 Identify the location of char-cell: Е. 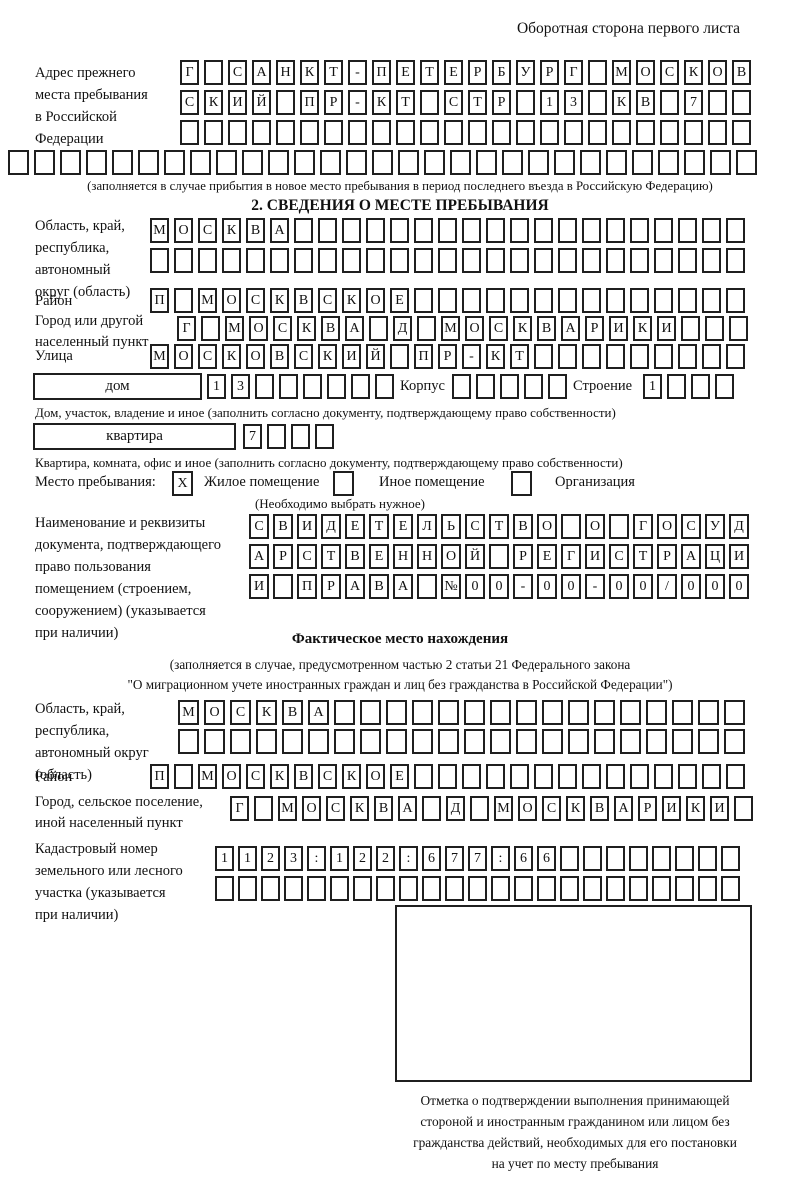
(403, 526).